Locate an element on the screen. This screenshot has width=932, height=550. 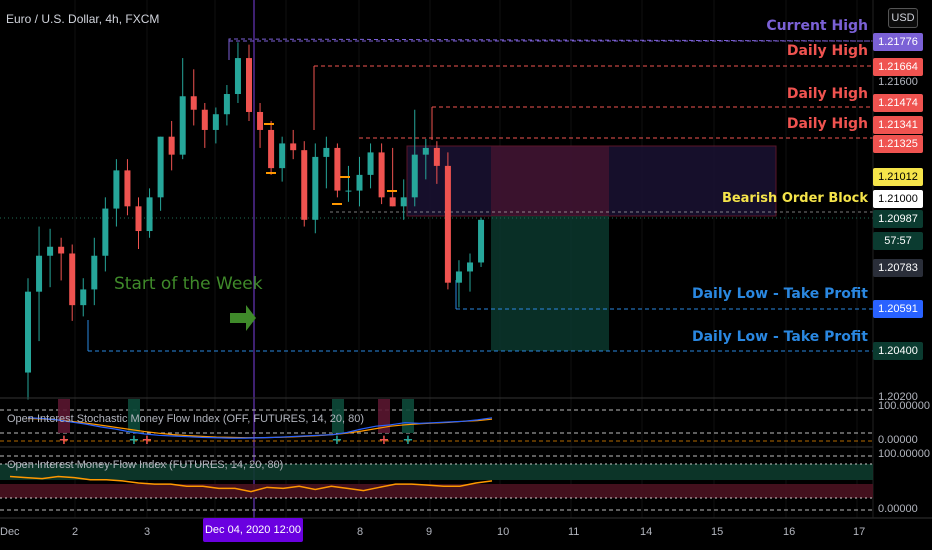
ind2-axis-bottom: 0.00000 is located at coordinates (898, 509).